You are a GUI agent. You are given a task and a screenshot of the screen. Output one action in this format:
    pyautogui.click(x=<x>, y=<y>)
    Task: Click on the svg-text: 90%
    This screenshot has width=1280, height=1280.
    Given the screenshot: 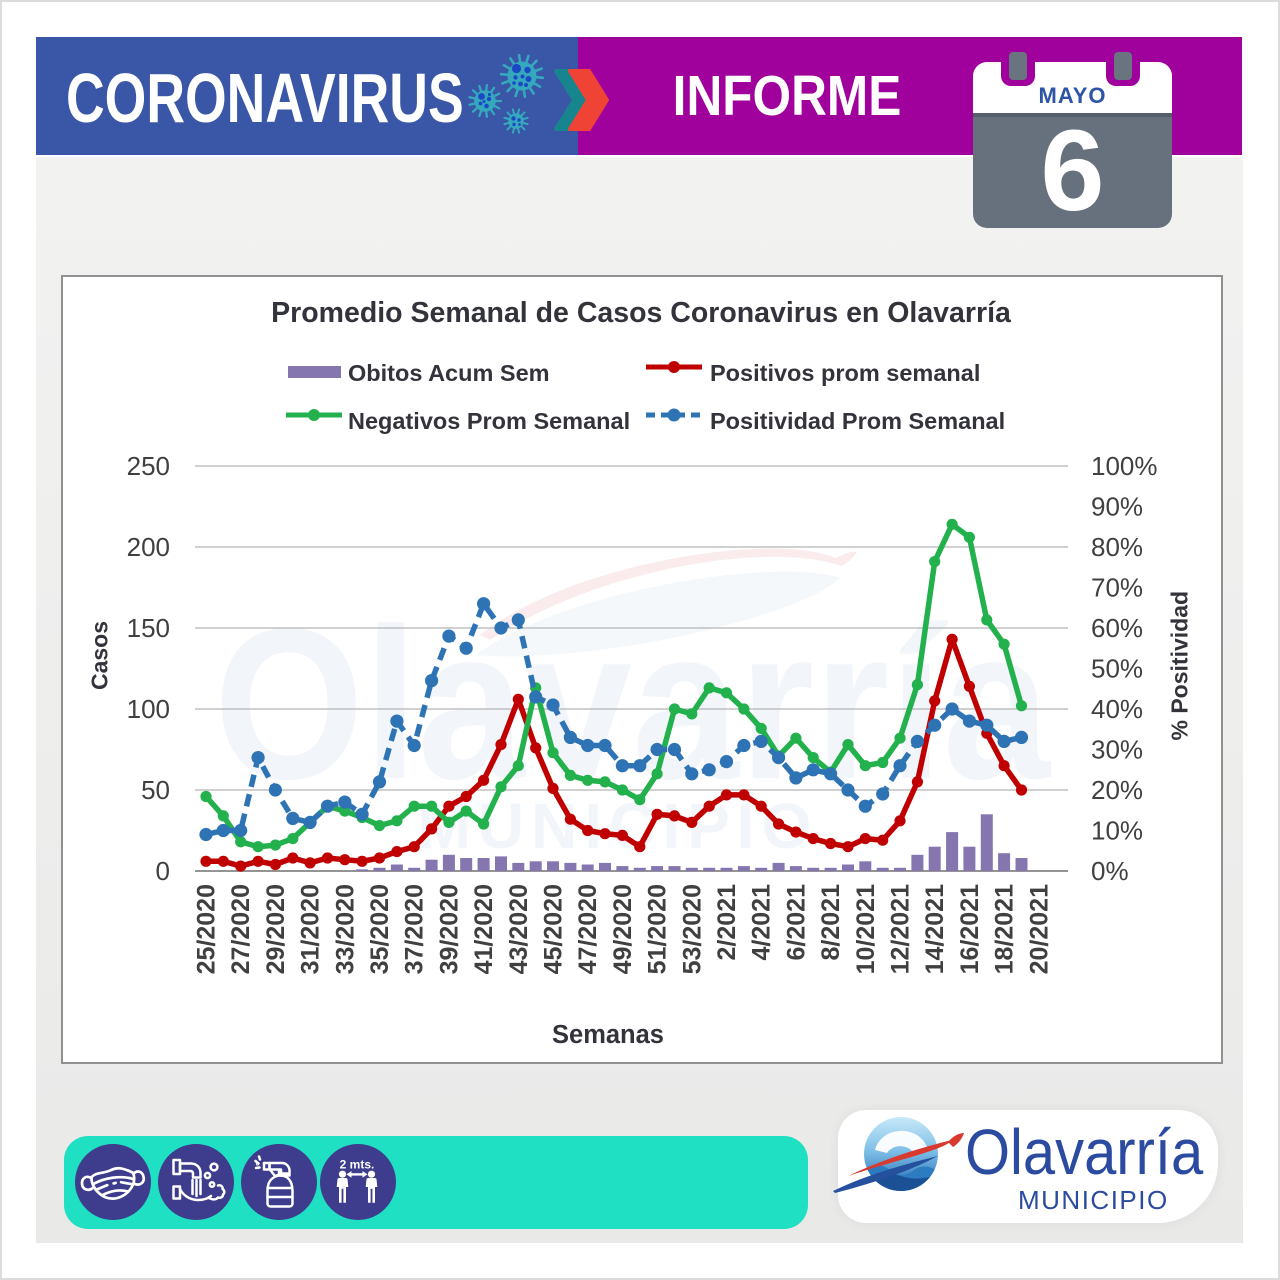 What is the action you would take?
    pyautogui.click(x=1117, y=507)
    